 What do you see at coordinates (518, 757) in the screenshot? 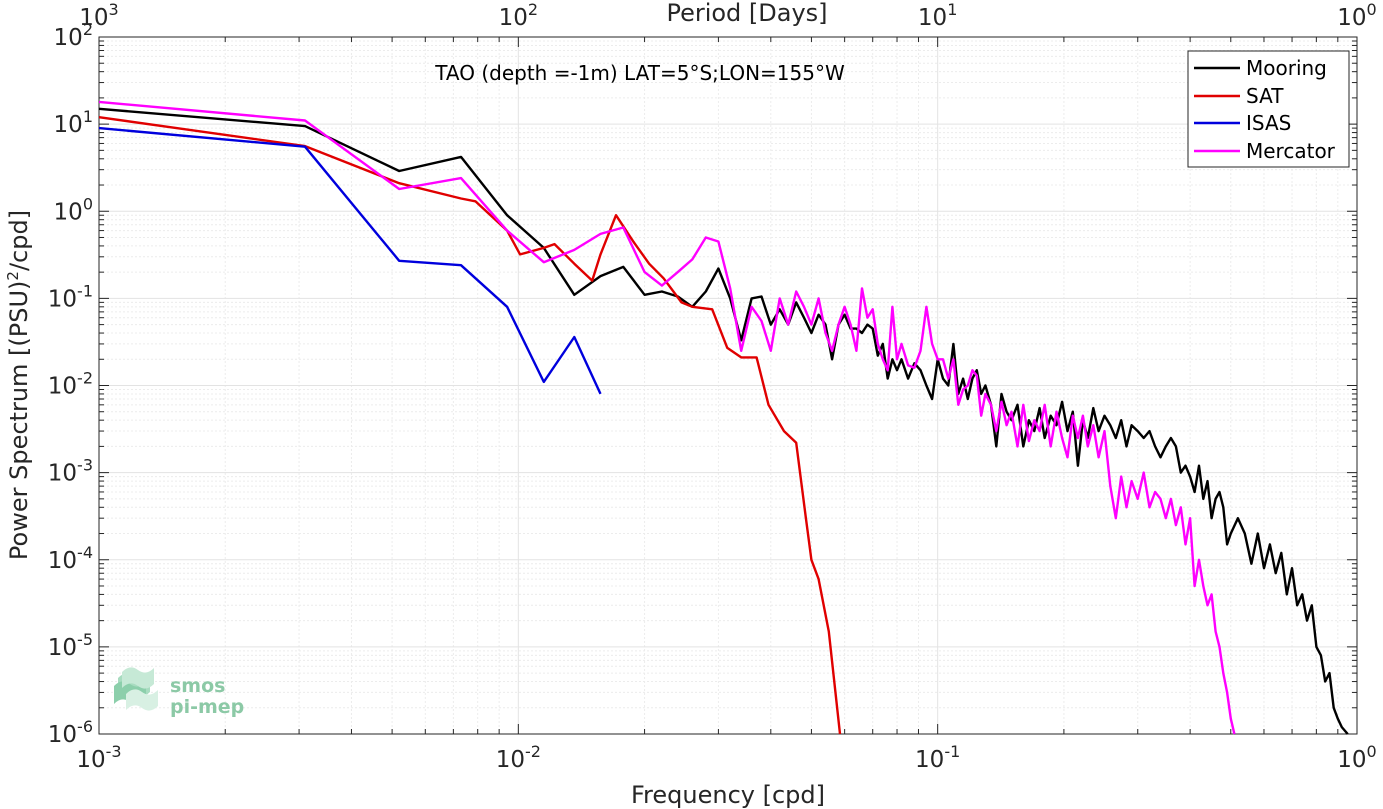
I see `x-tick-label: 10⁻²` at bounding box center [518, 757].